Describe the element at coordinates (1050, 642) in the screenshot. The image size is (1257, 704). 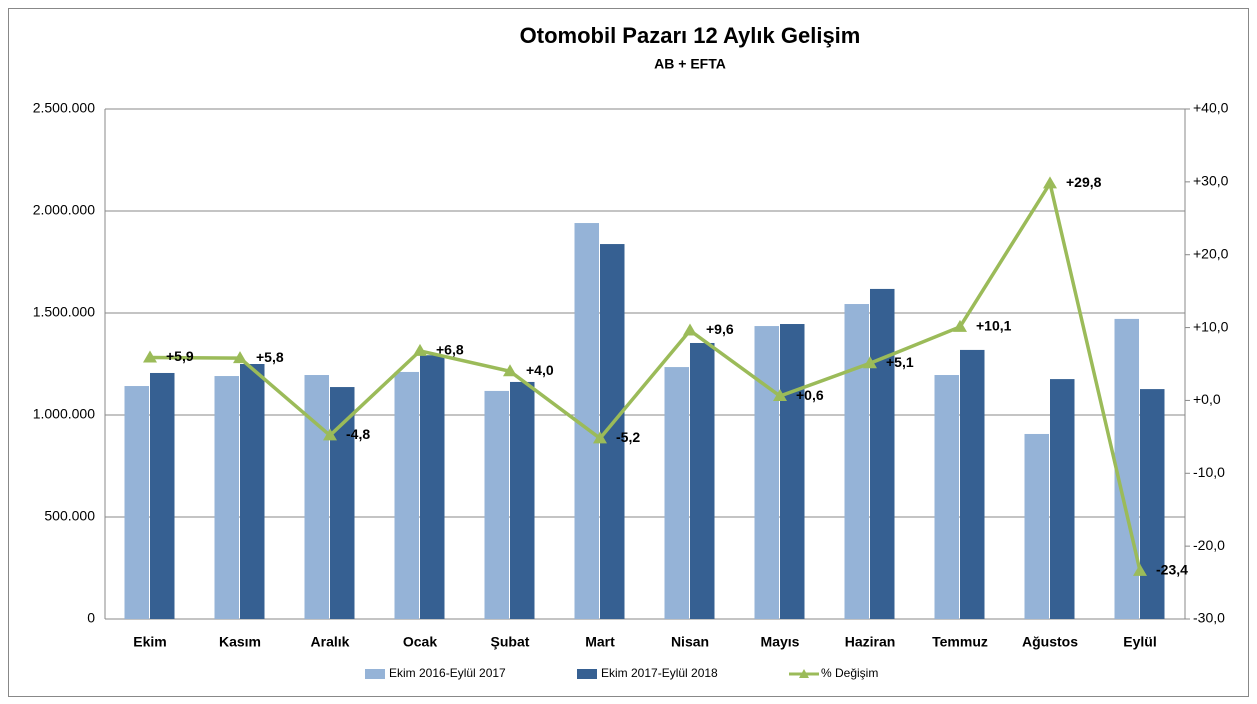
I see `x-tick-label: Ağustos` at that location.